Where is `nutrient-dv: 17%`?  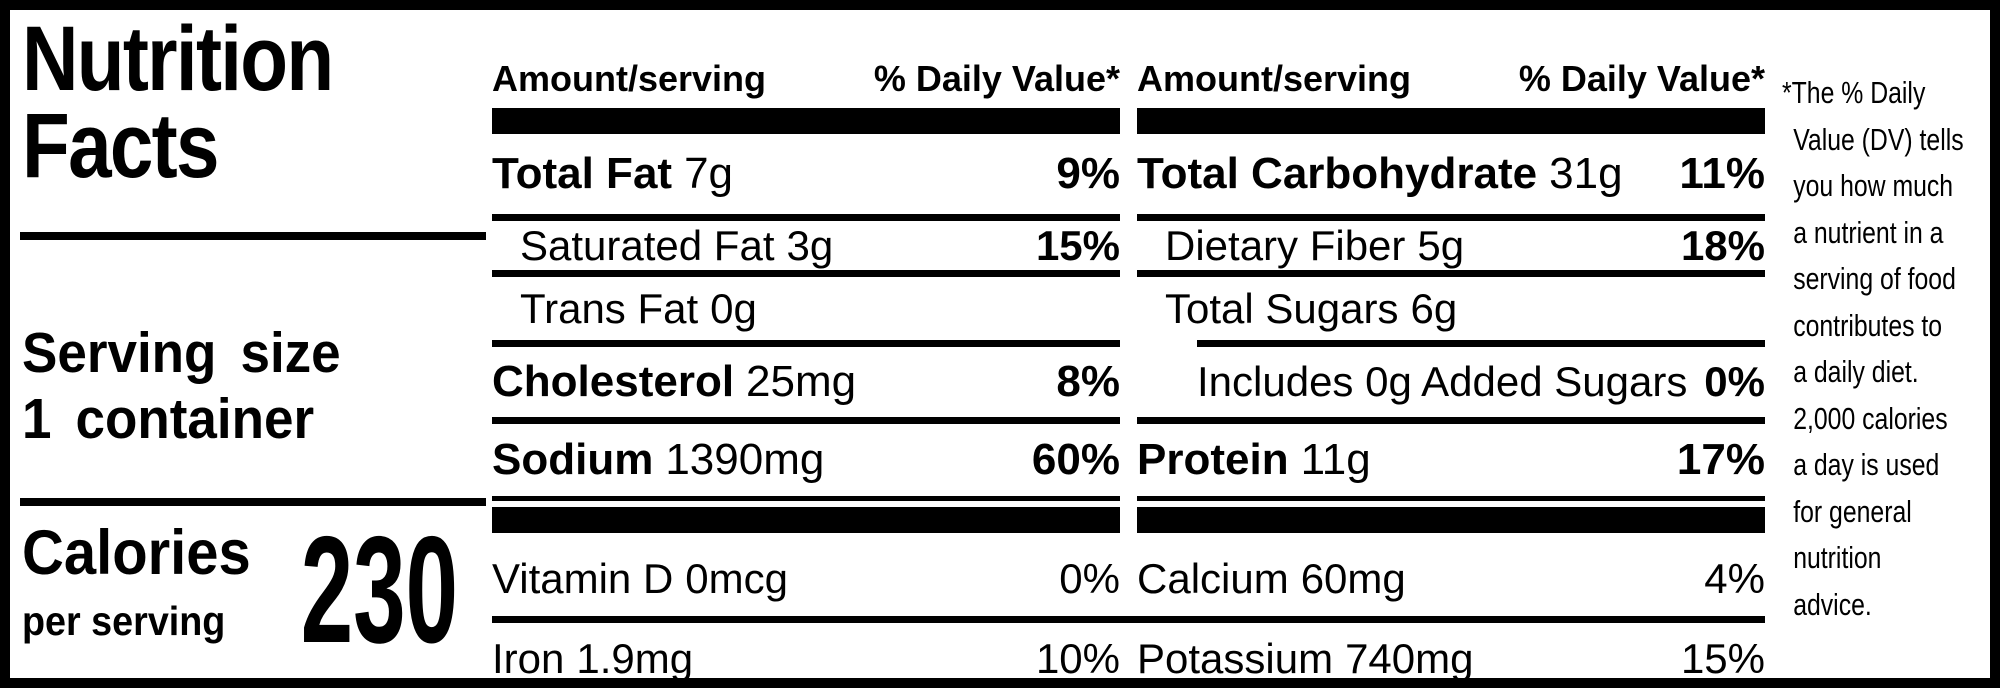
nutrient-dv: 17% is located at coordinates (1720, 459).